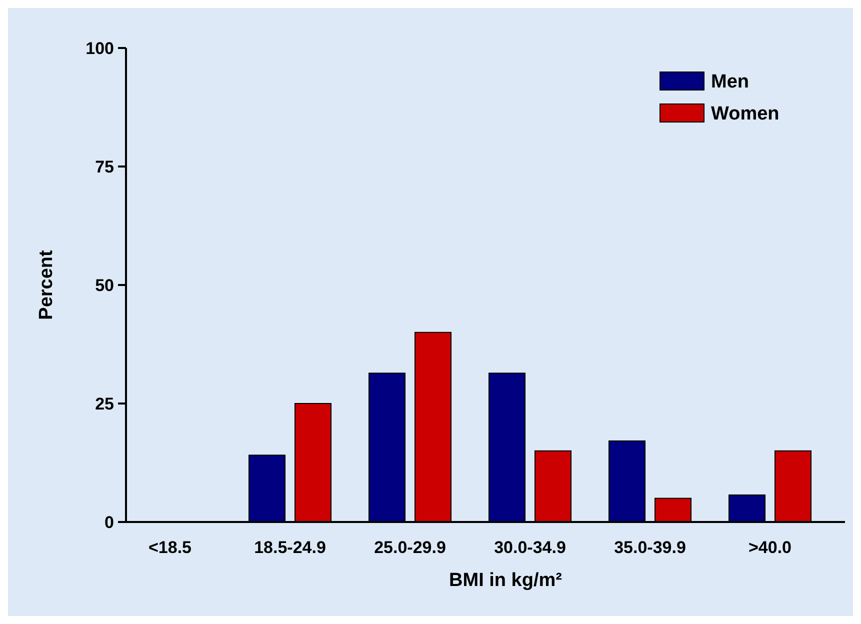 This screenshot has width=861, height=624. What do you see at coordinates (505, 580) in the screenshot?
I see `x-axis-title: BMI in kg/m²` at bounding box center [505, 580].